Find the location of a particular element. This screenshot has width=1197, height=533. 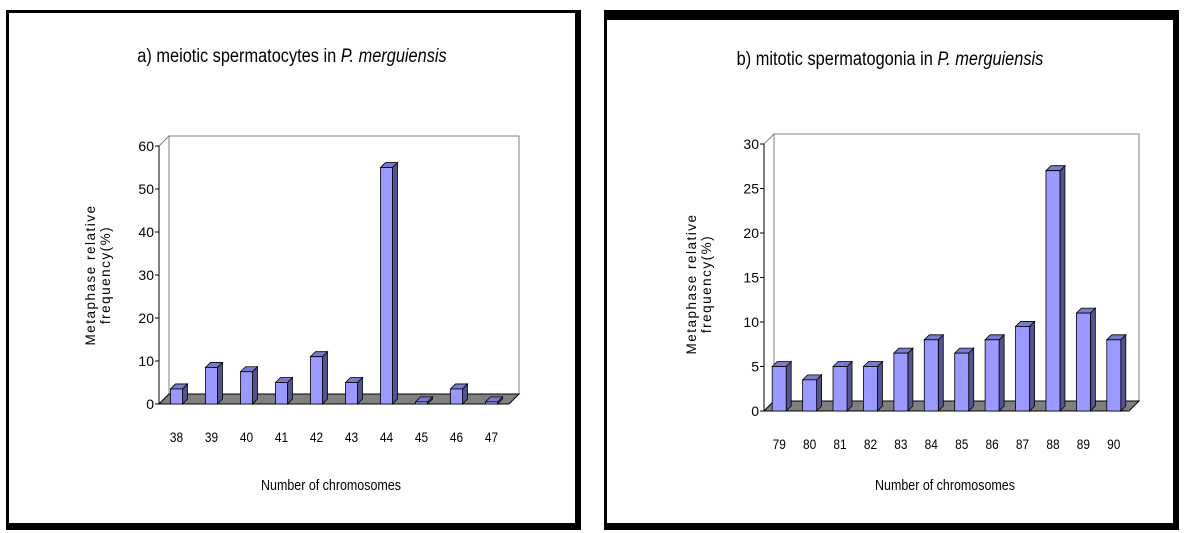

back-wall is located at coordinates (344, 265).